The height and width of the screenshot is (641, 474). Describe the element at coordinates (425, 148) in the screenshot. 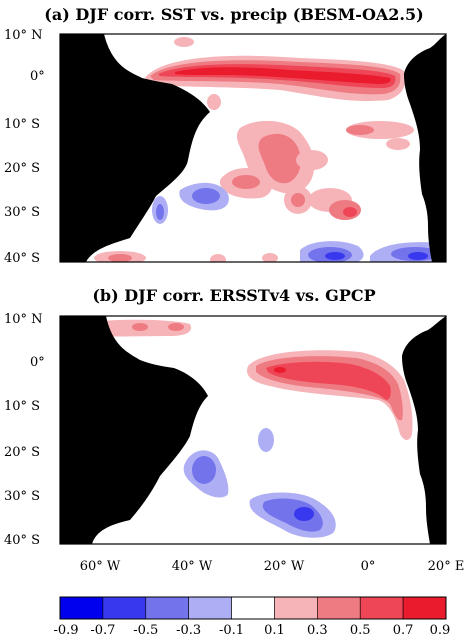

I see `panel-a-land-africa` at that location.